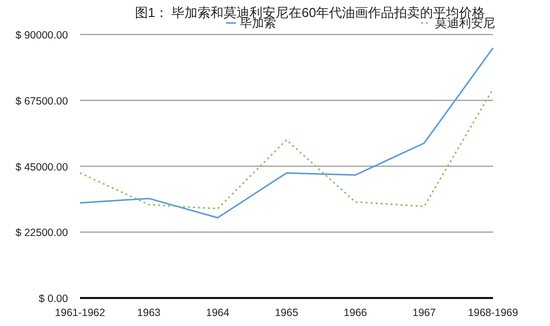 The width and height of the screenshot is (550, 326). Describe the element at coordinates (424, 313) in the screenshot. I see `x-tick-label: 1967` at that location.